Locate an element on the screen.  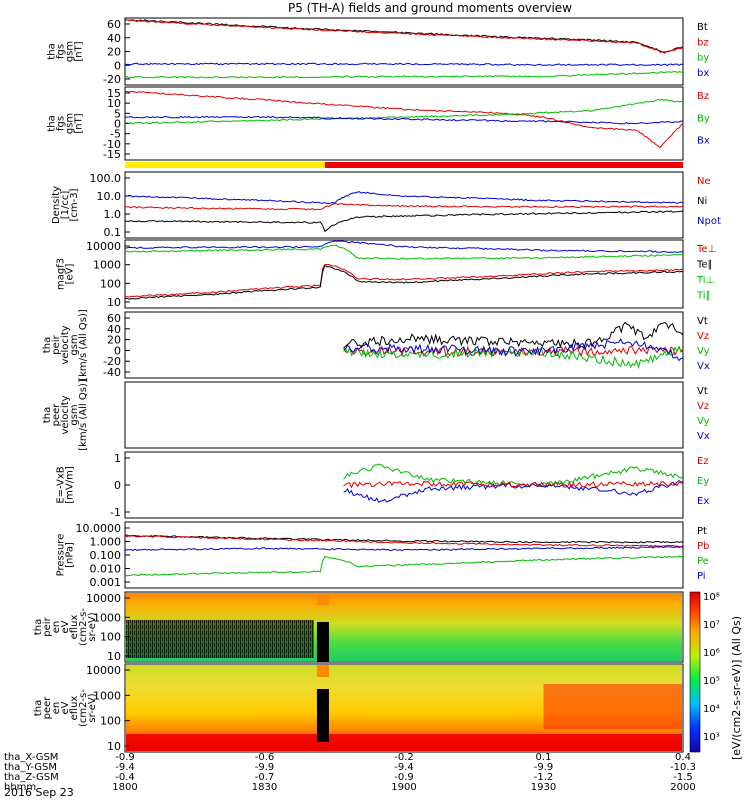
legend-entry: by is located at coordinates (703, 58).